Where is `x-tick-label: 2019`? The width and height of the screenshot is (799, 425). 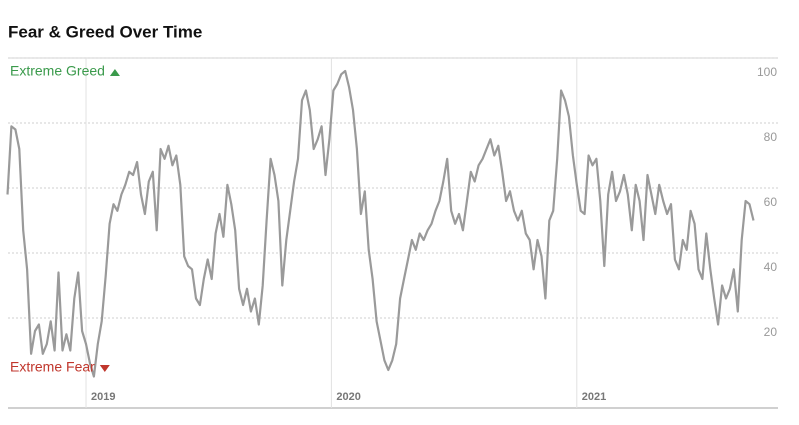 x-tick-label: 2019 is located at coordinates (103, 397).